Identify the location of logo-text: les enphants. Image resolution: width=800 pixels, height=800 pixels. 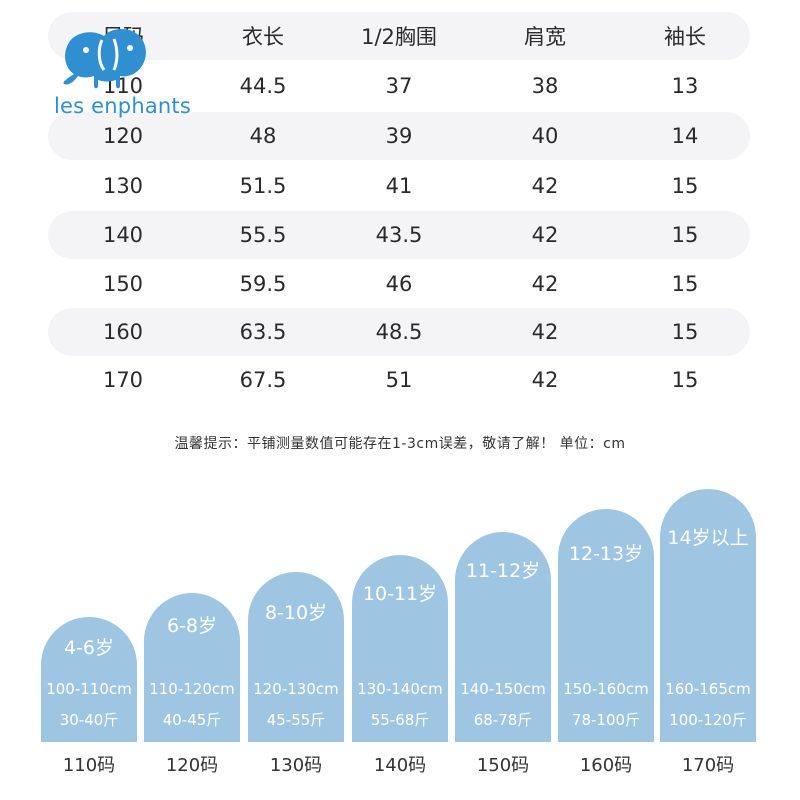
(122, 106).